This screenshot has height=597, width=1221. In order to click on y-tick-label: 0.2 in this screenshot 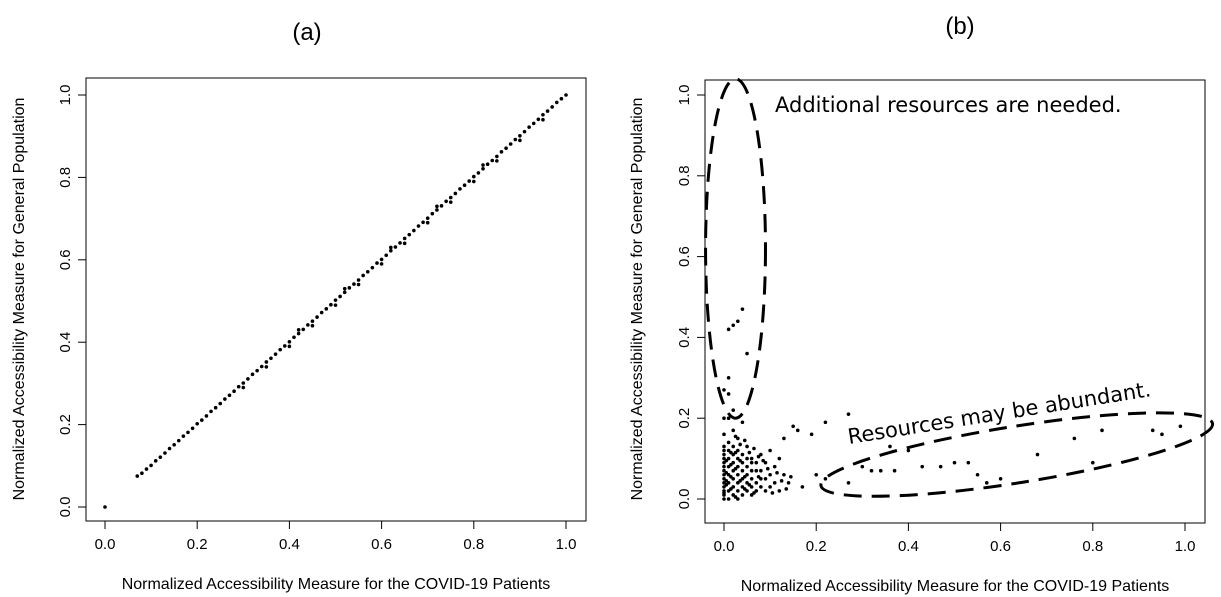, I will do `click(684, 418)`.